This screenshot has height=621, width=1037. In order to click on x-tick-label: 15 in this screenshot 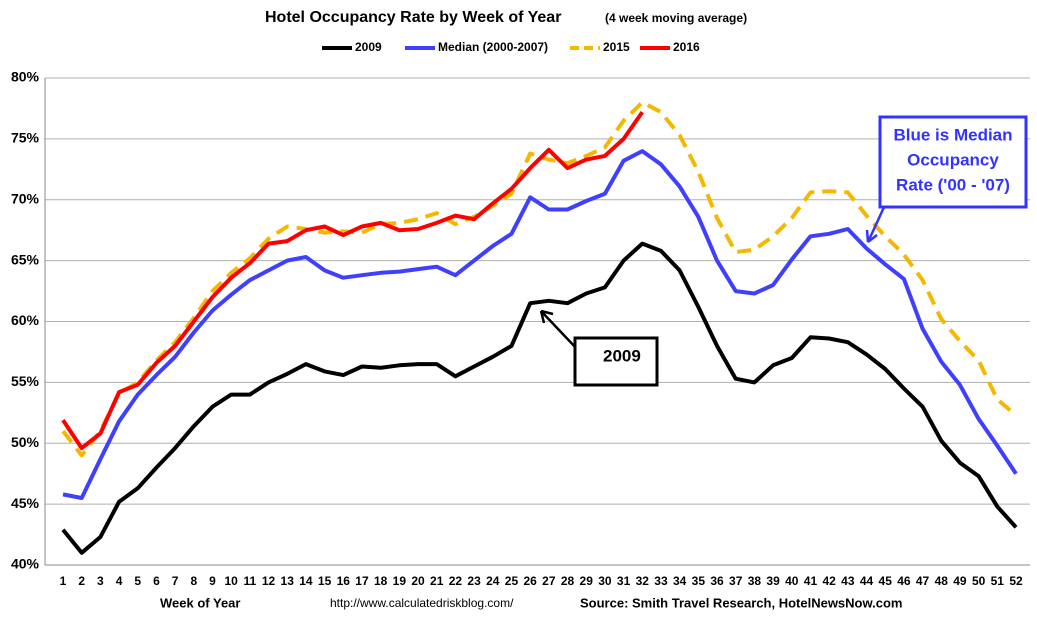, I will do `click(325, 581)`.